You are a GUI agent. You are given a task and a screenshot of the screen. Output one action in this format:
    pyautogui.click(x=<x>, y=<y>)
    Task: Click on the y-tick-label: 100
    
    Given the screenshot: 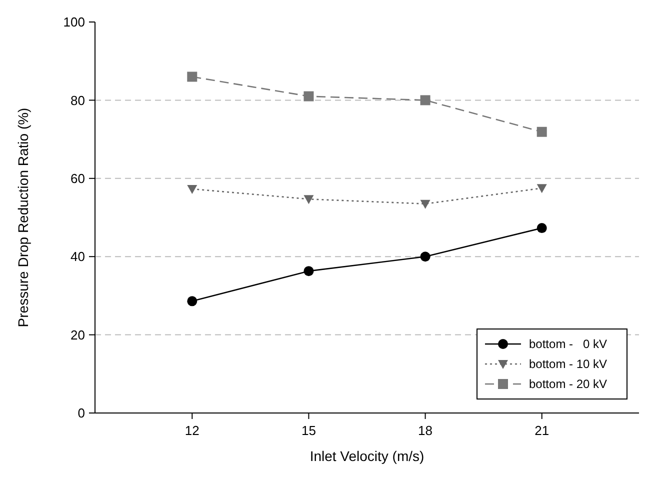 What is the action you would take?
    pyautogui.click(x=74, y=22)
    